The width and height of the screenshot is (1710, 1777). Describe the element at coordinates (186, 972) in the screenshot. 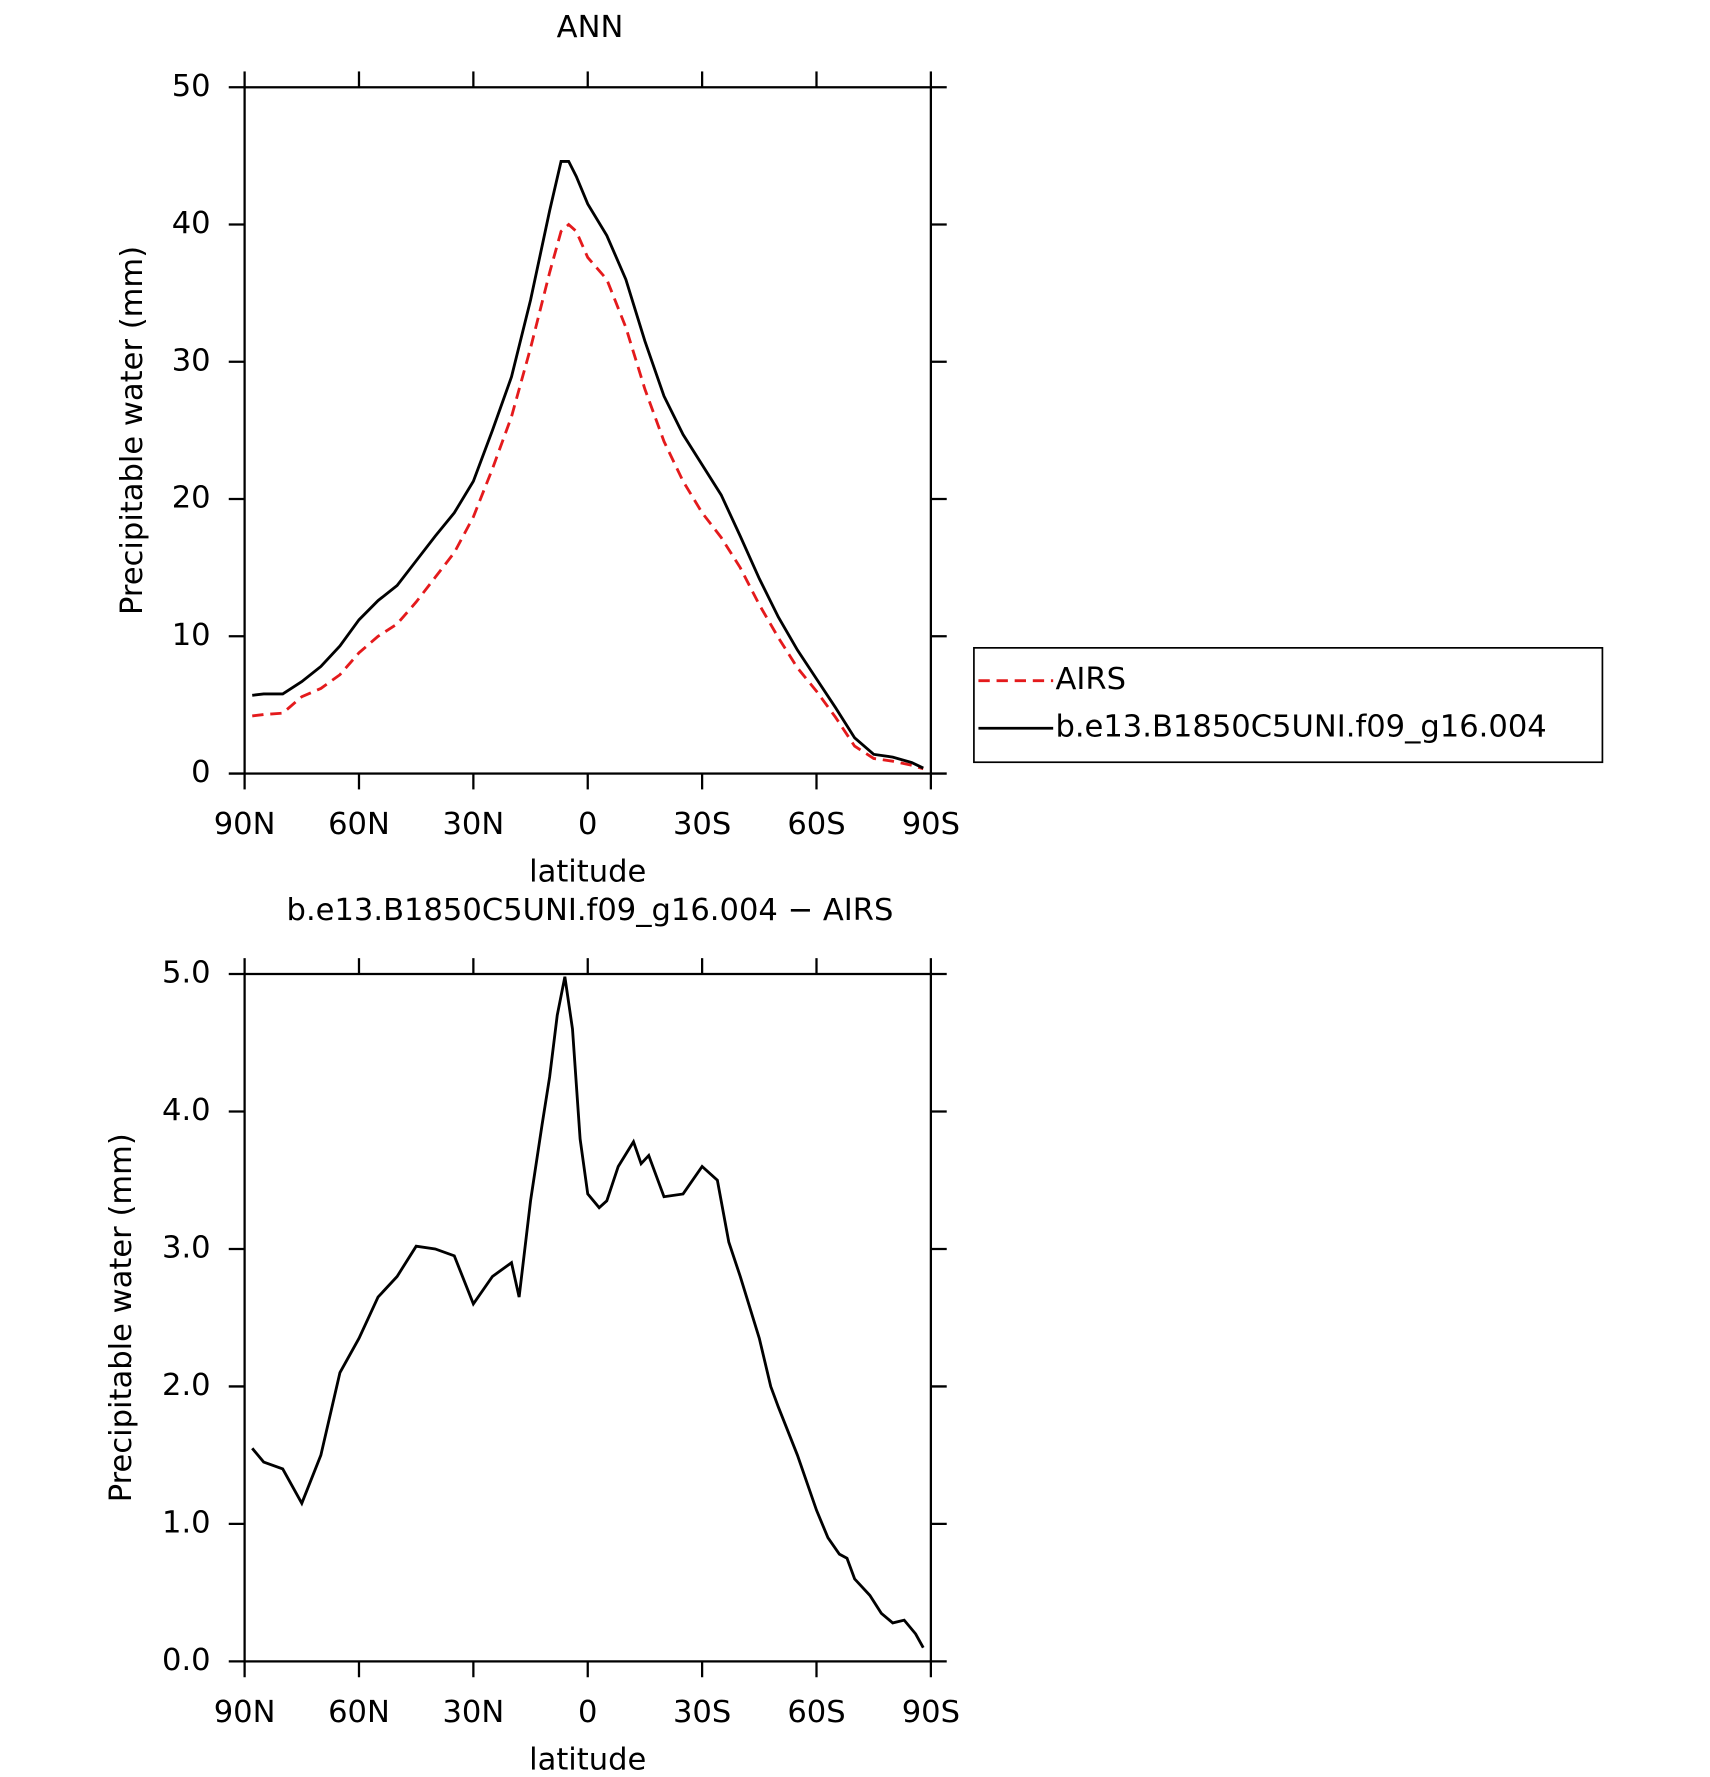

I see `y-tick-label: 5.0` at that location.